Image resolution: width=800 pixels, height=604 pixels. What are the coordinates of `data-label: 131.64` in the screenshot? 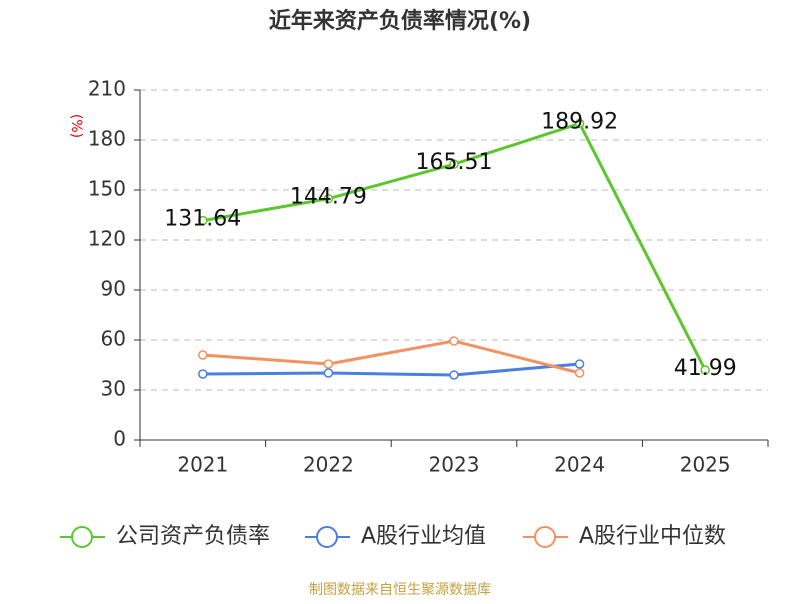 It's located at (202, 219).